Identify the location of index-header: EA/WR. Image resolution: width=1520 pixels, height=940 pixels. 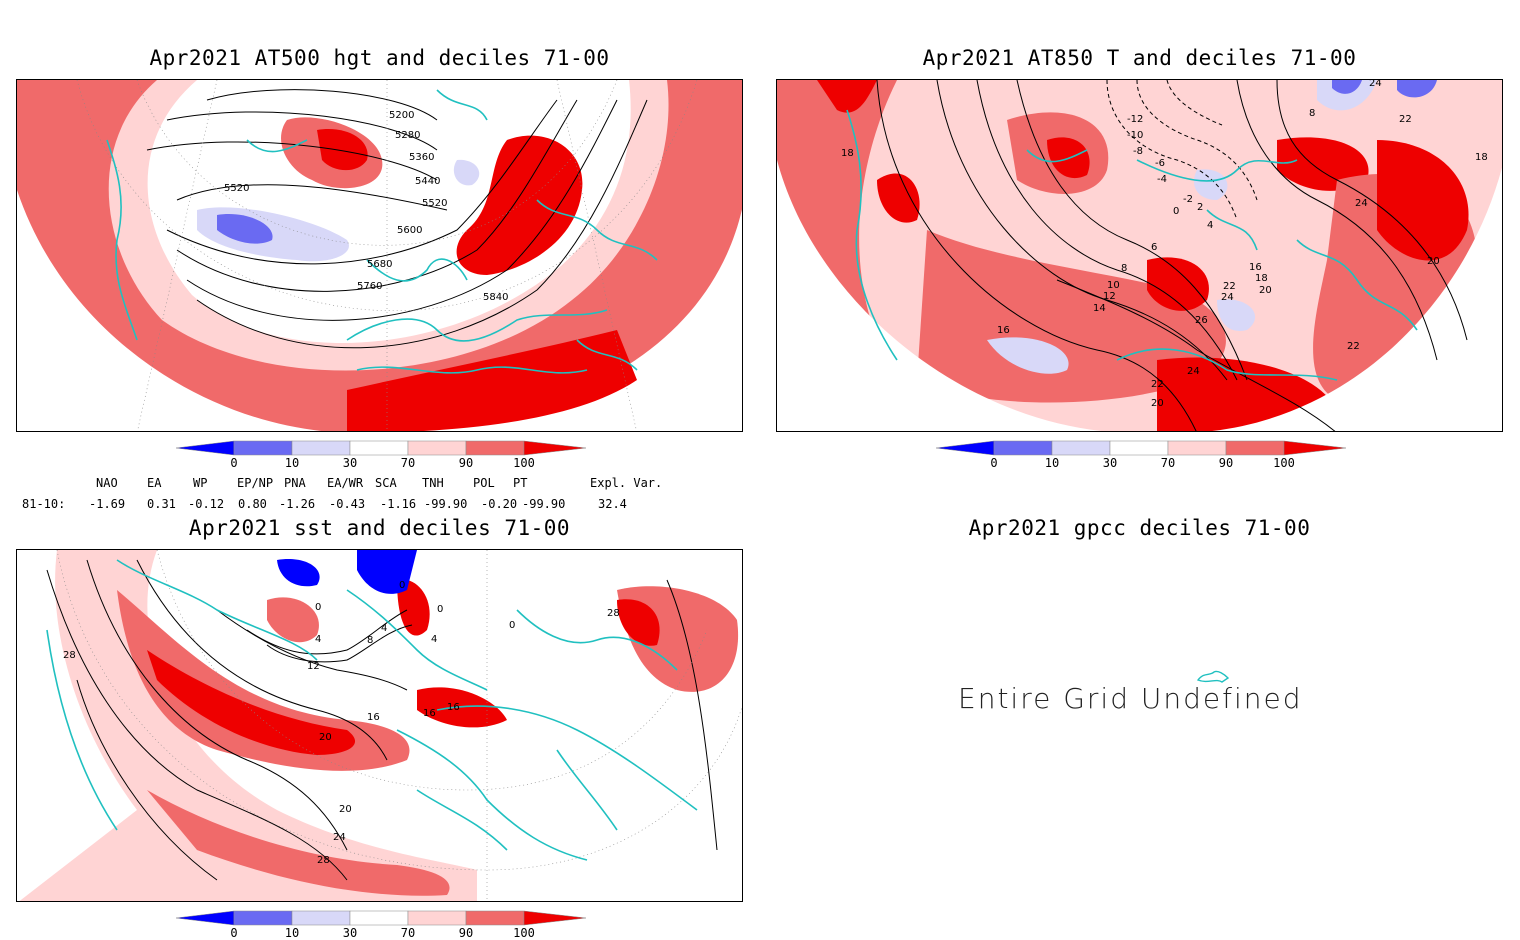
(345, 483).